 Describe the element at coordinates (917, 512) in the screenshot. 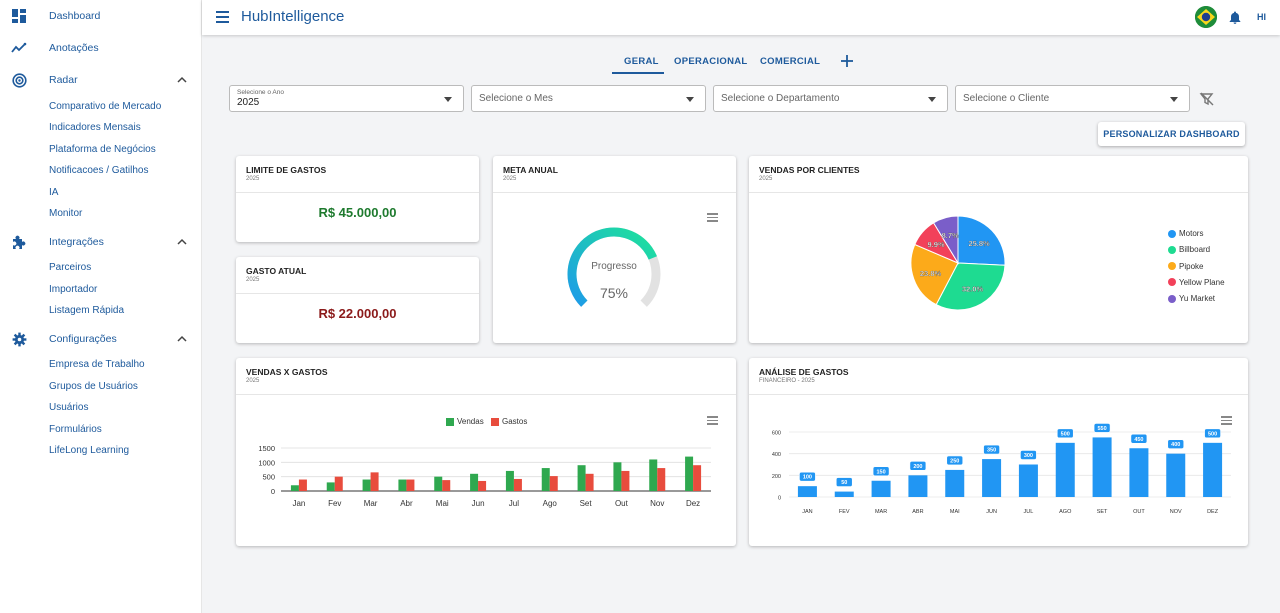

I see `x-tick-label: ABR` at that location.